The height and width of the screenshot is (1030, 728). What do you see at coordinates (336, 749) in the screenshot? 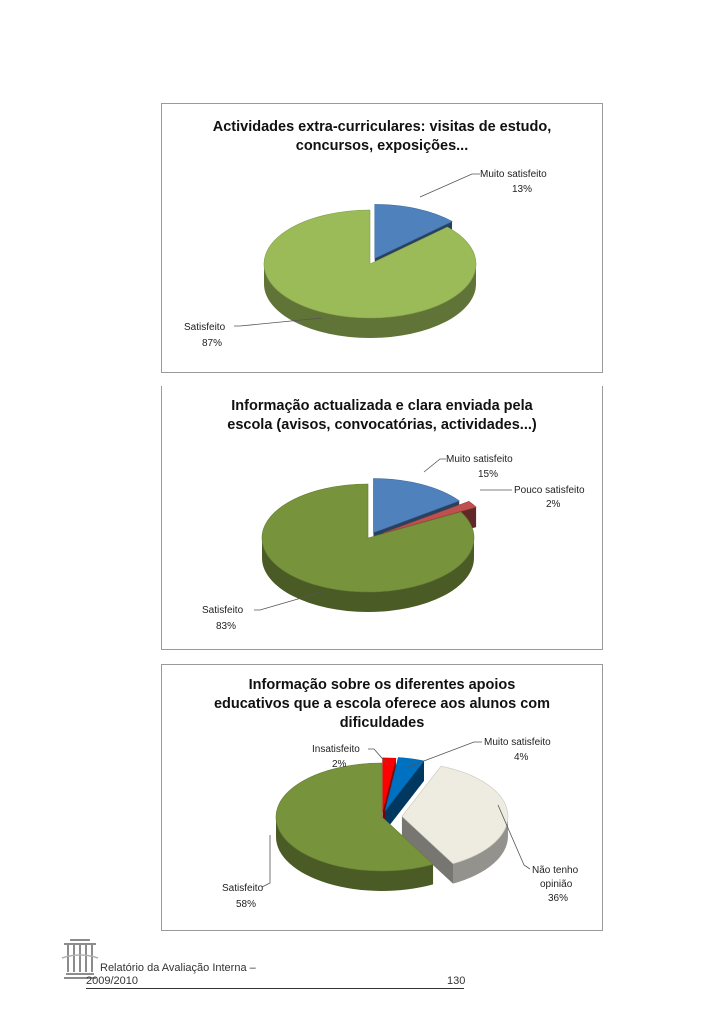
I see `label-insatisfeito: Insatisfeito` at bounding box center [336, 749].